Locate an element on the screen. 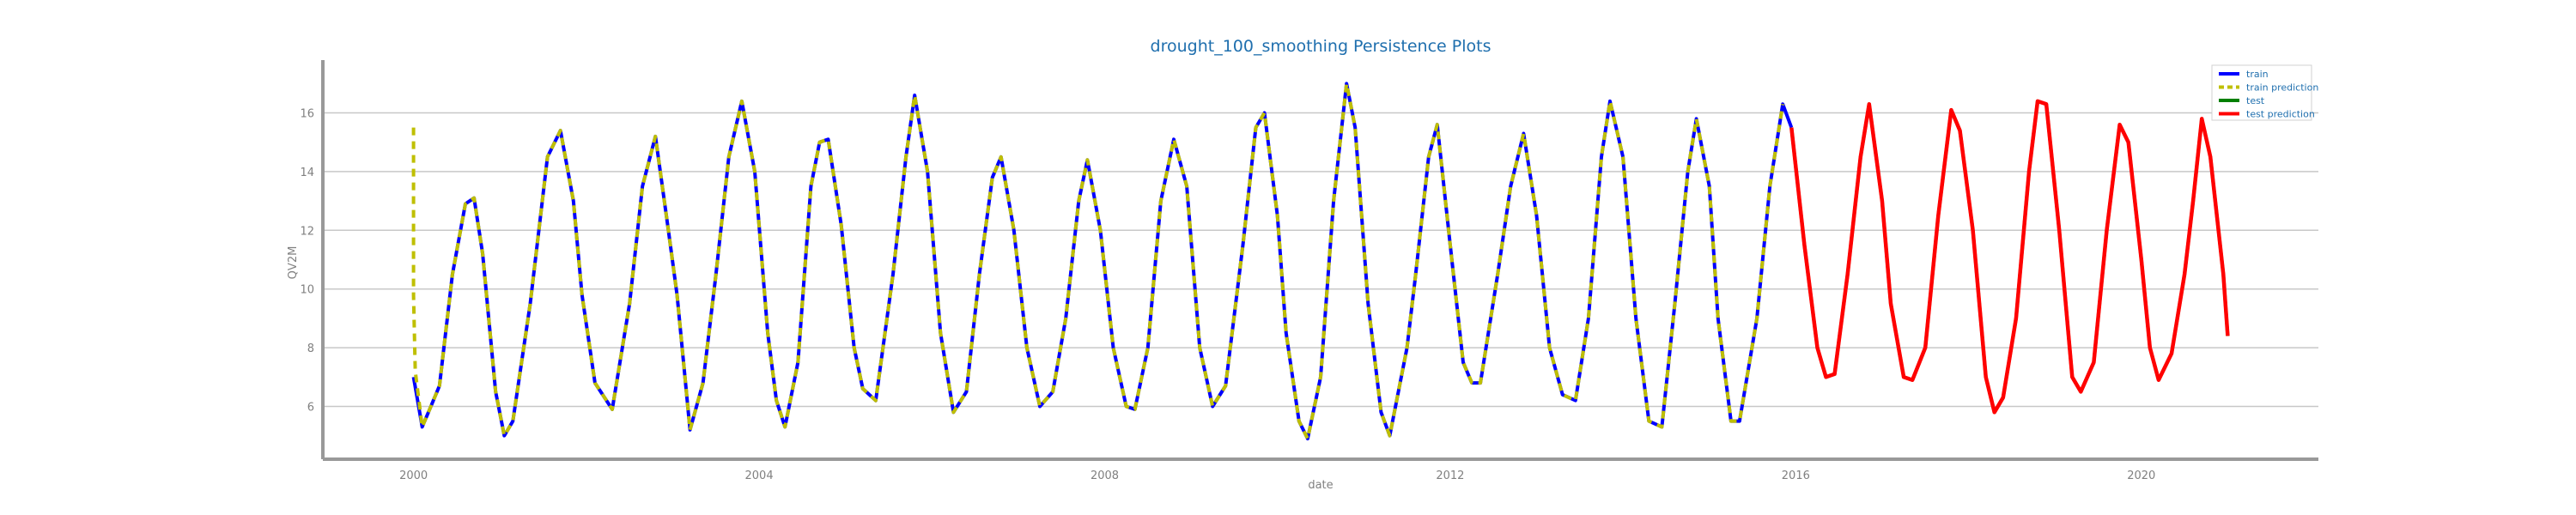  x-tick-label: 2004 is located at coordinates (759, 476).